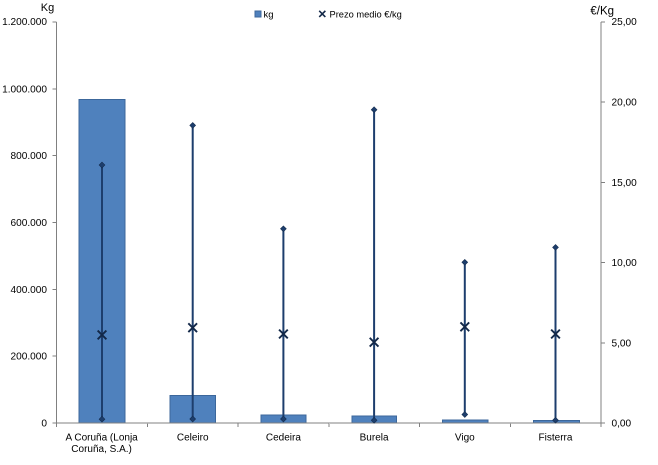  I want to click on svg-text: Prezo medio €/kg, so click(366, 15).